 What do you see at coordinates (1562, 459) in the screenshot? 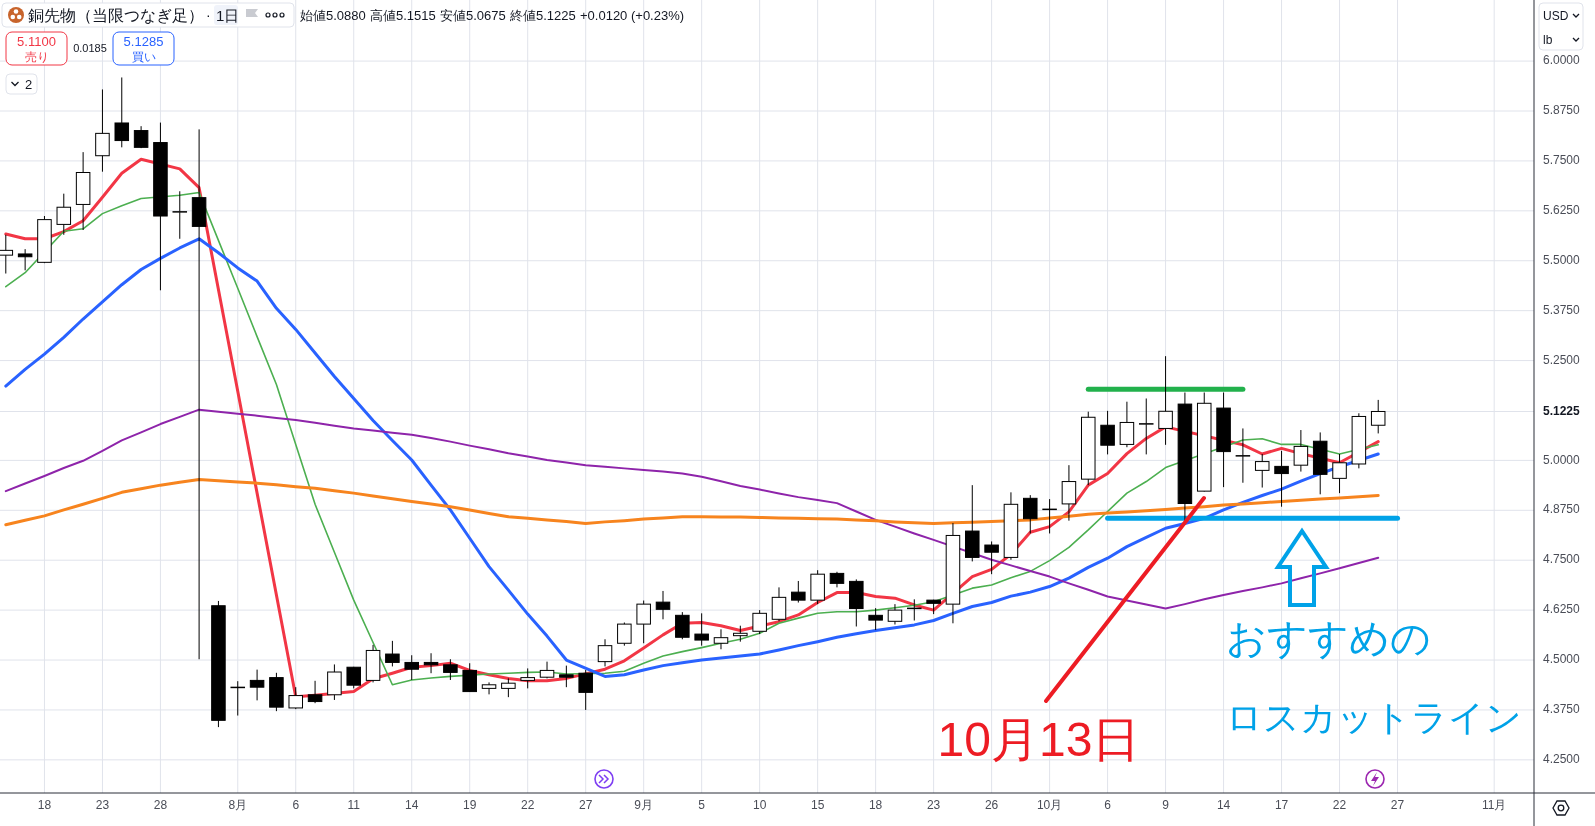
I see `y-tick-label: 5.0000` at bounding box center [1562, 459].